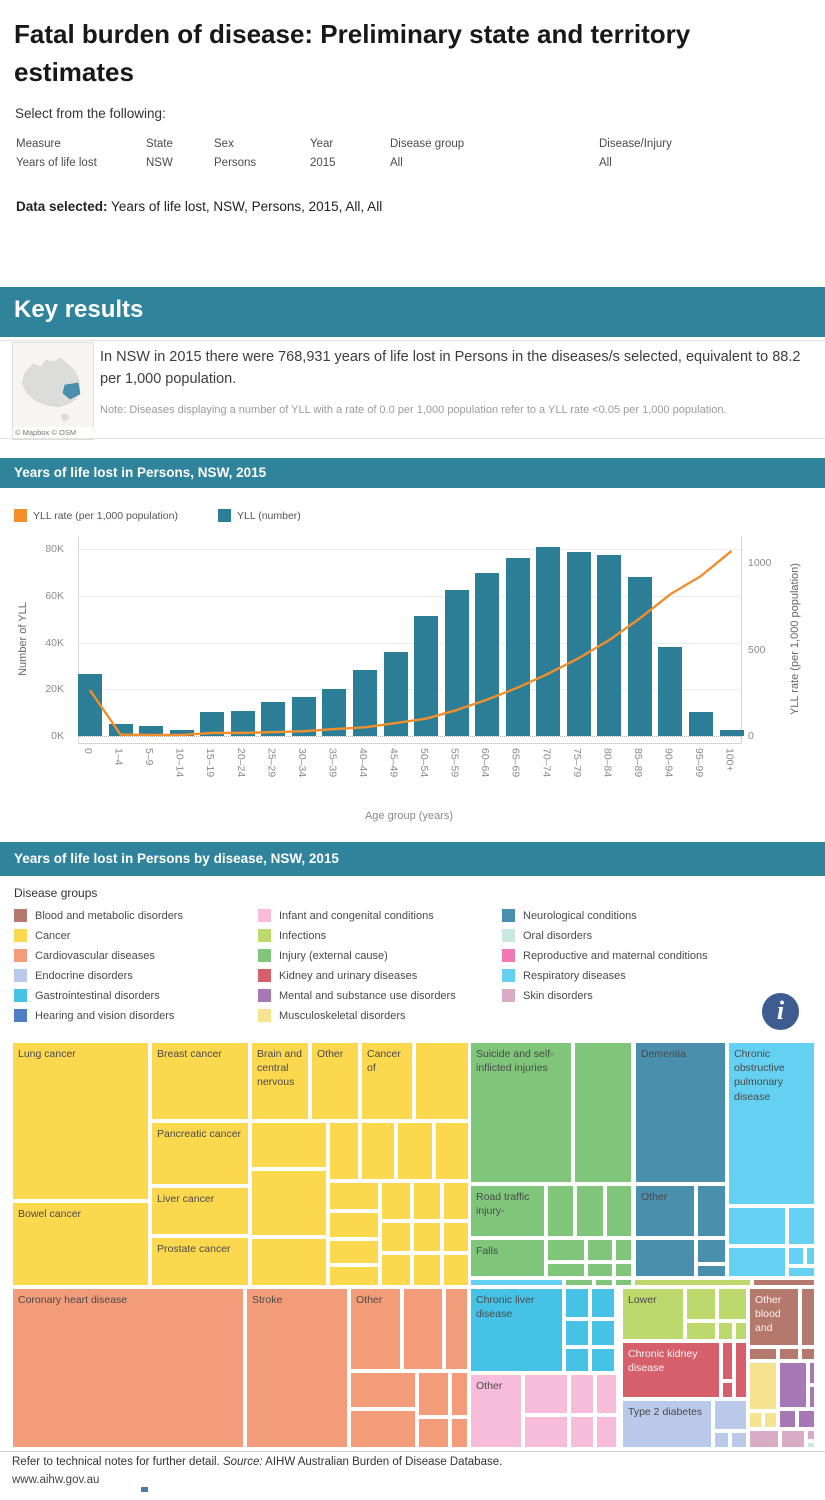 The width and height of the screenshot is (825, 1500). What do you see at coordinates (387, 1081) in the screenshot?
I see `treemap-cell-cancer-of: Cancer of` at bounding box center [387, 1081].